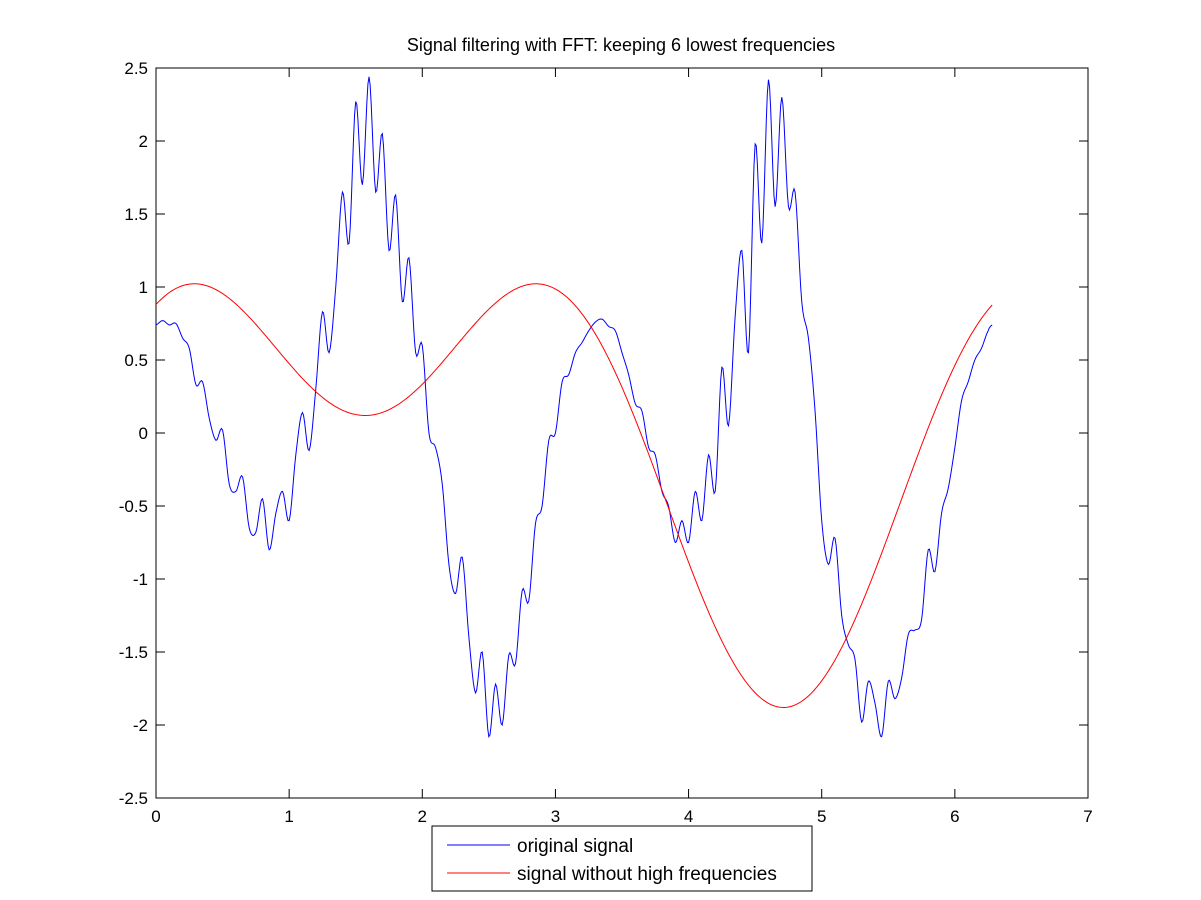 Image resolution: width=1201 pixels, height=900 pixels. I want to click on x-tick-label: 7, so click(1087, 816).